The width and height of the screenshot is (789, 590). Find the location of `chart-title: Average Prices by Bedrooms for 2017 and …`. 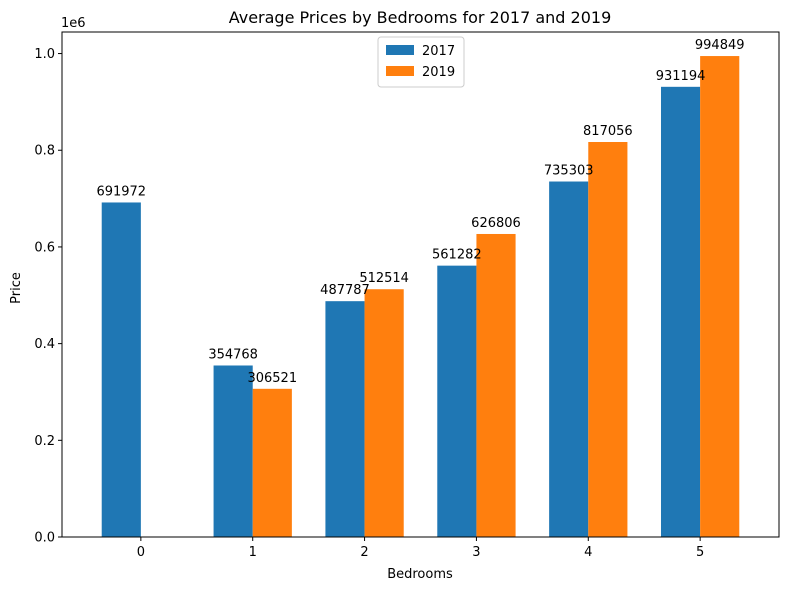

chart-title: Average Prices by Bedrooms for 2017 and … is located at coordinates (420, 17).